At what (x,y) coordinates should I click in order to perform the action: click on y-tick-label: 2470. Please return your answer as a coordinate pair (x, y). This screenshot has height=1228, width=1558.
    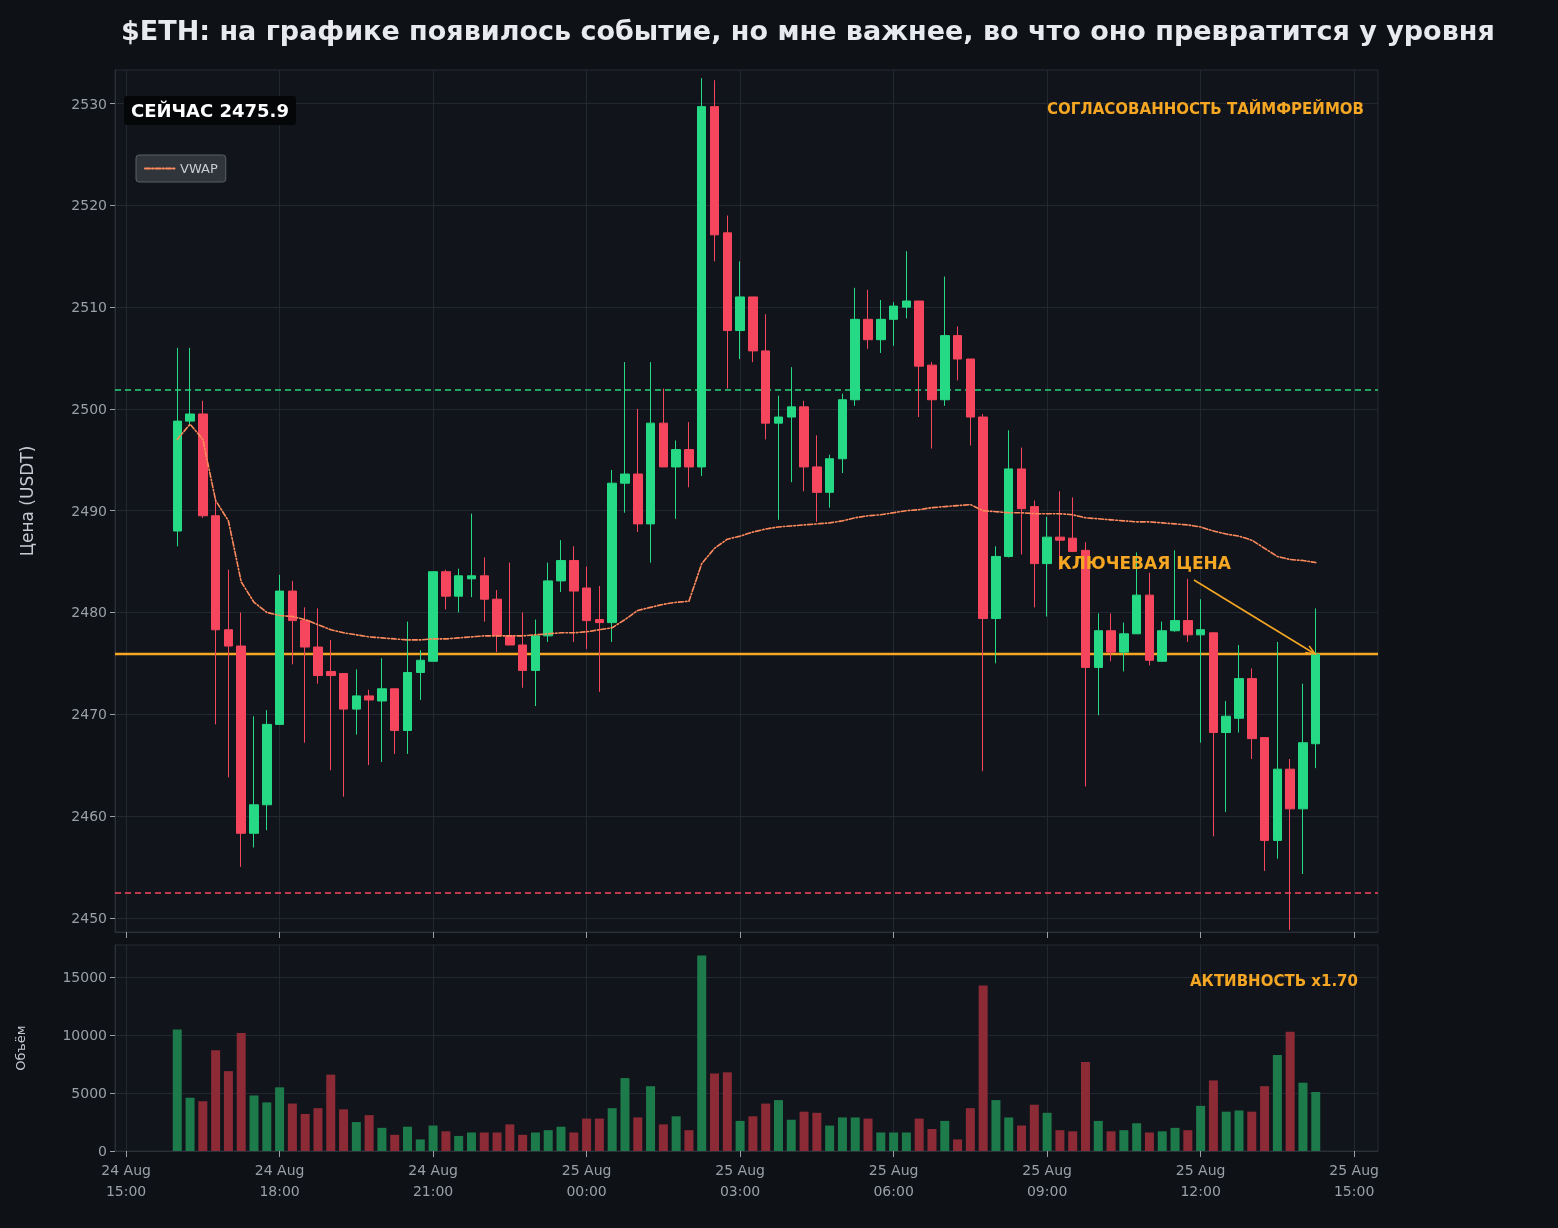
    Looking at the image, I should click on (89, 714).